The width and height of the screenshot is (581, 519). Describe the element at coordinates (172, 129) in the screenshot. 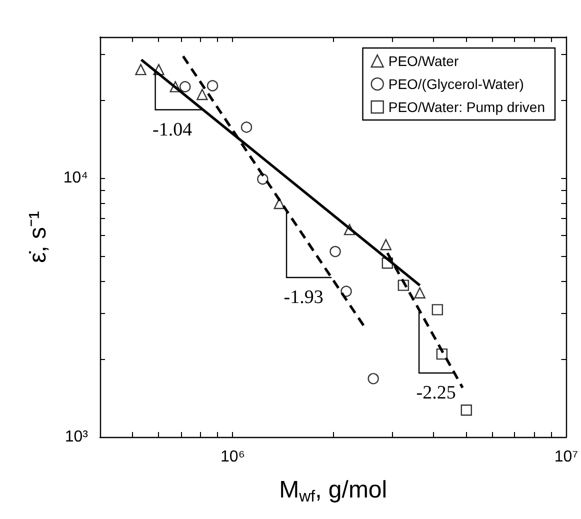

I see `annotation: -1.04` at that location.